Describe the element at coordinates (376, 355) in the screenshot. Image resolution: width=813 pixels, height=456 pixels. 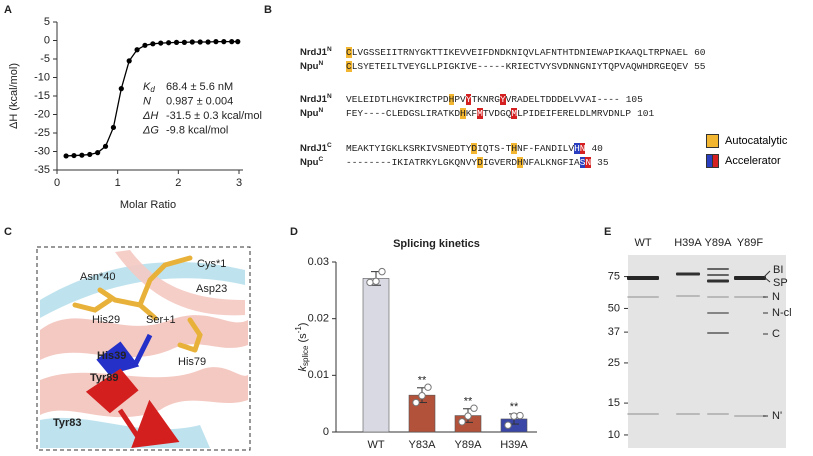
I see `bar` at that location.